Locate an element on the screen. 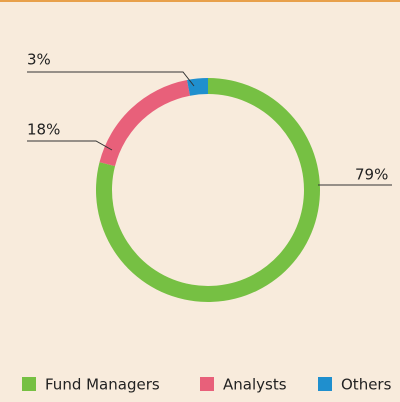  data-label: 3% is located at coordinates (39, 60).